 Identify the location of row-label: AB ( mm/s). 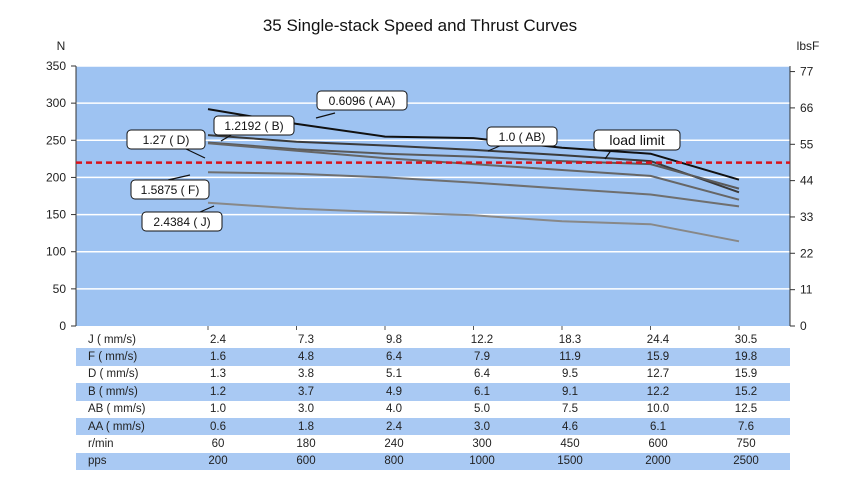
(117, 409).